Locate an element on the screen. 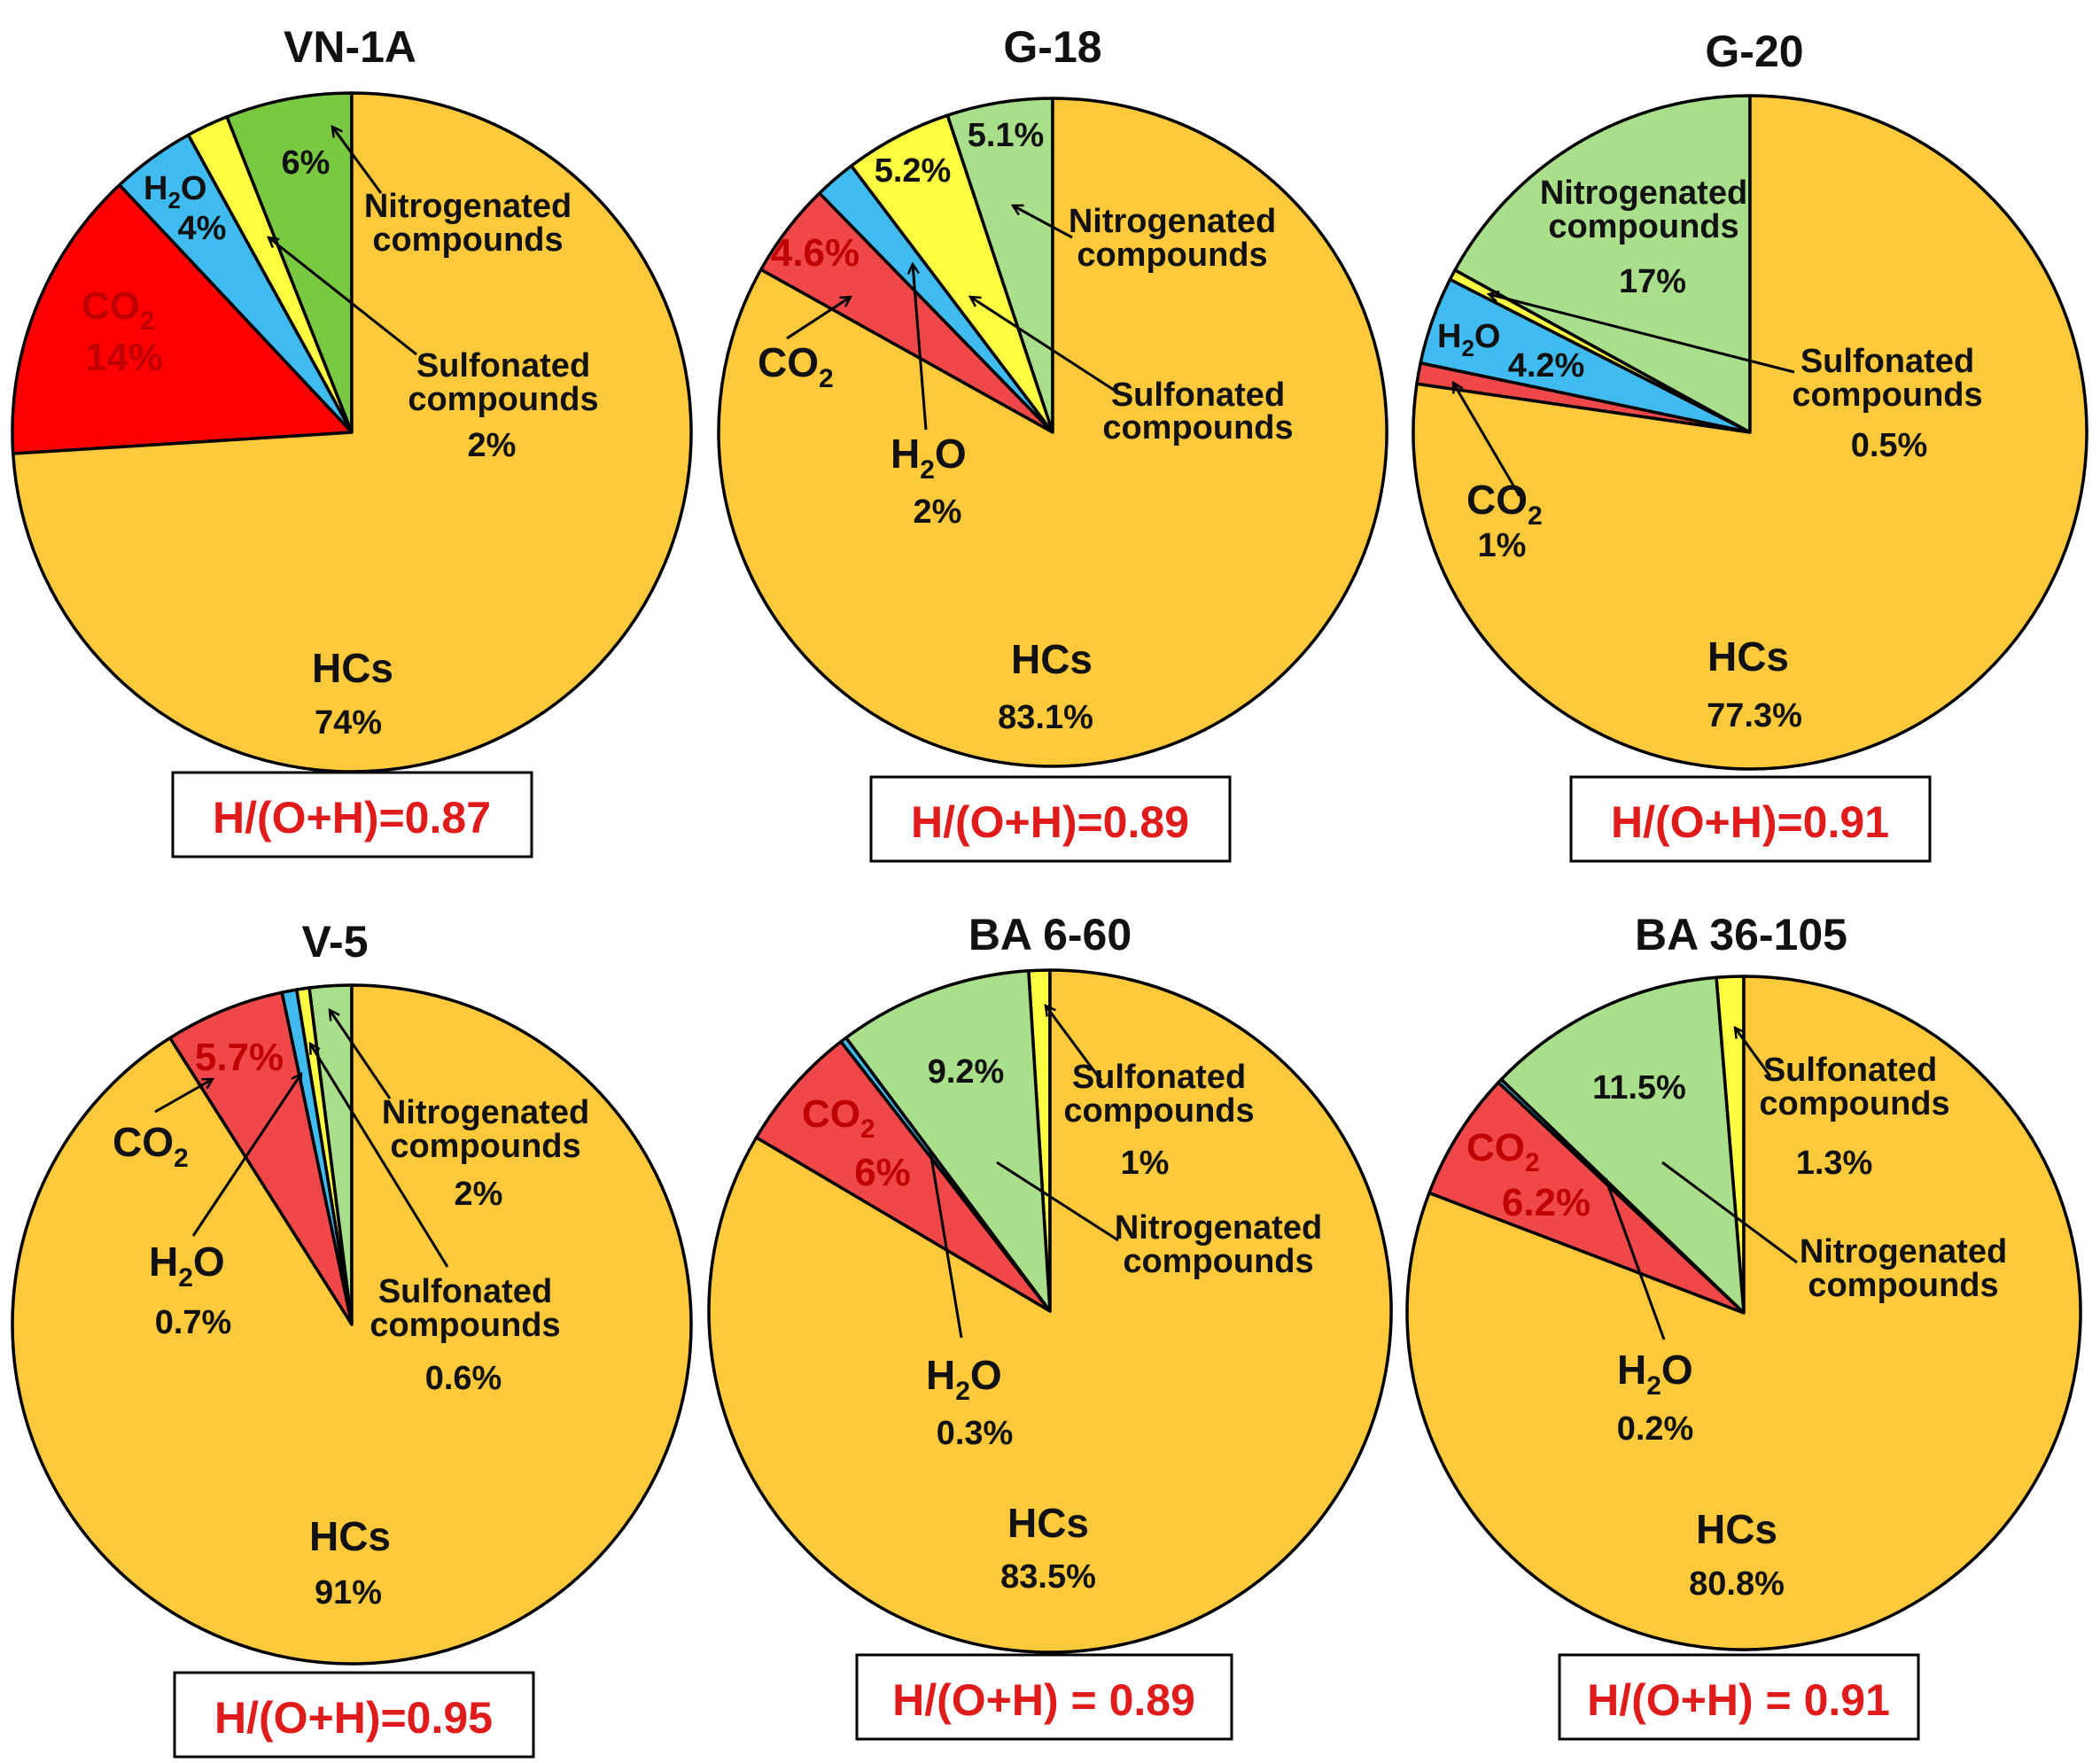 The height and width of the screenshot is (1763, 2100). h2o-value-label: 4.2% is located at coordinates (1546, 365).